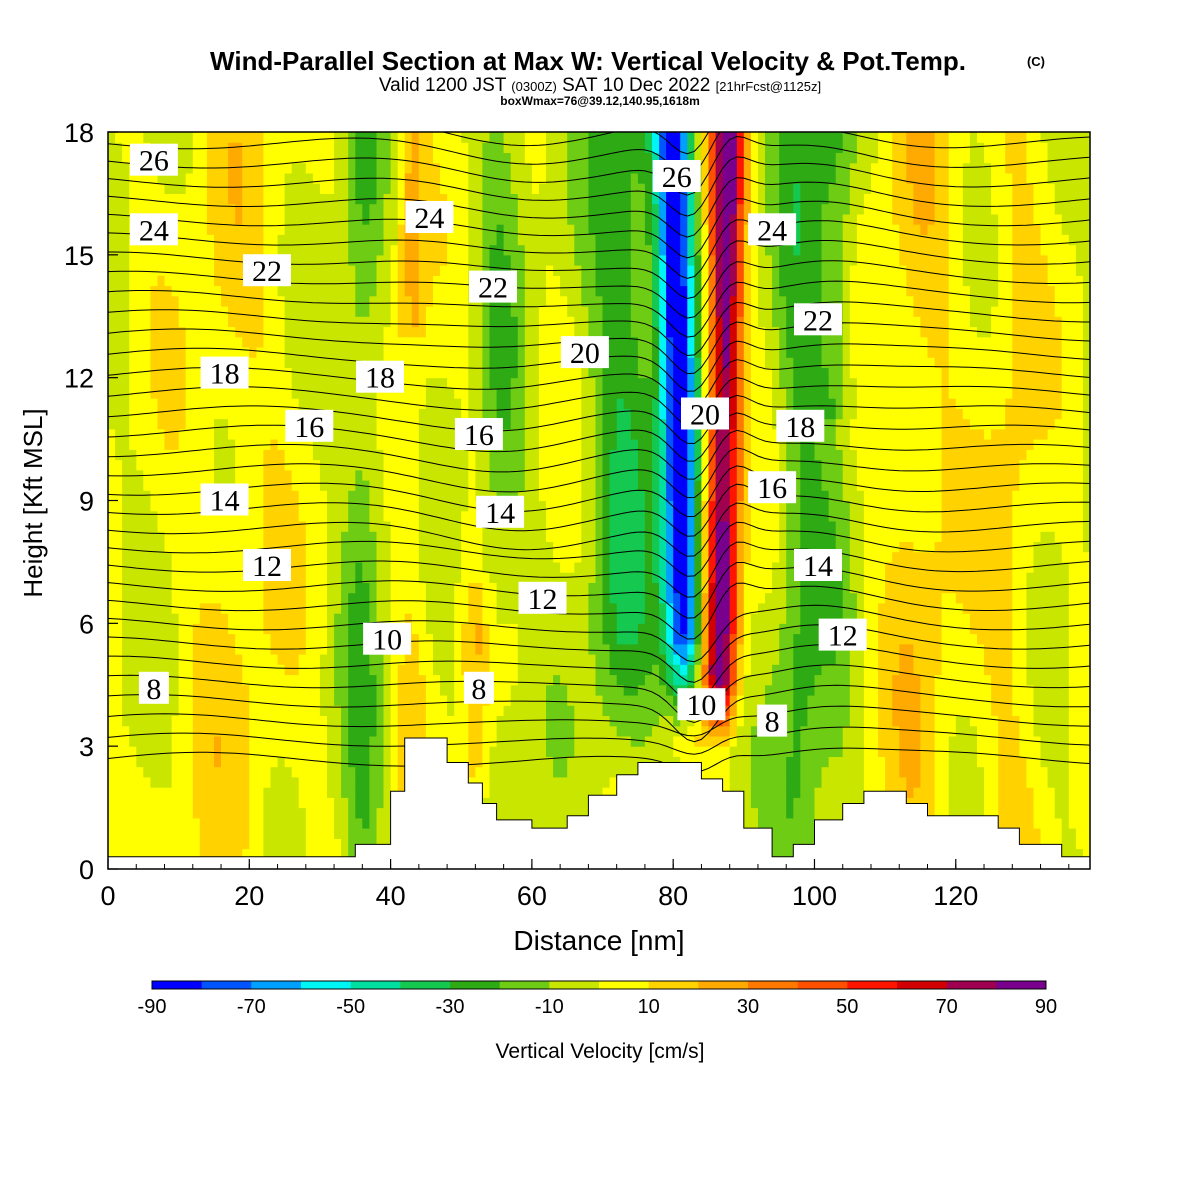 The width and height of the screenshot is (1200, 1200). Describe the element at coordinates (543, 599) in the screenshot. I see `contour-label: 12` at that location.